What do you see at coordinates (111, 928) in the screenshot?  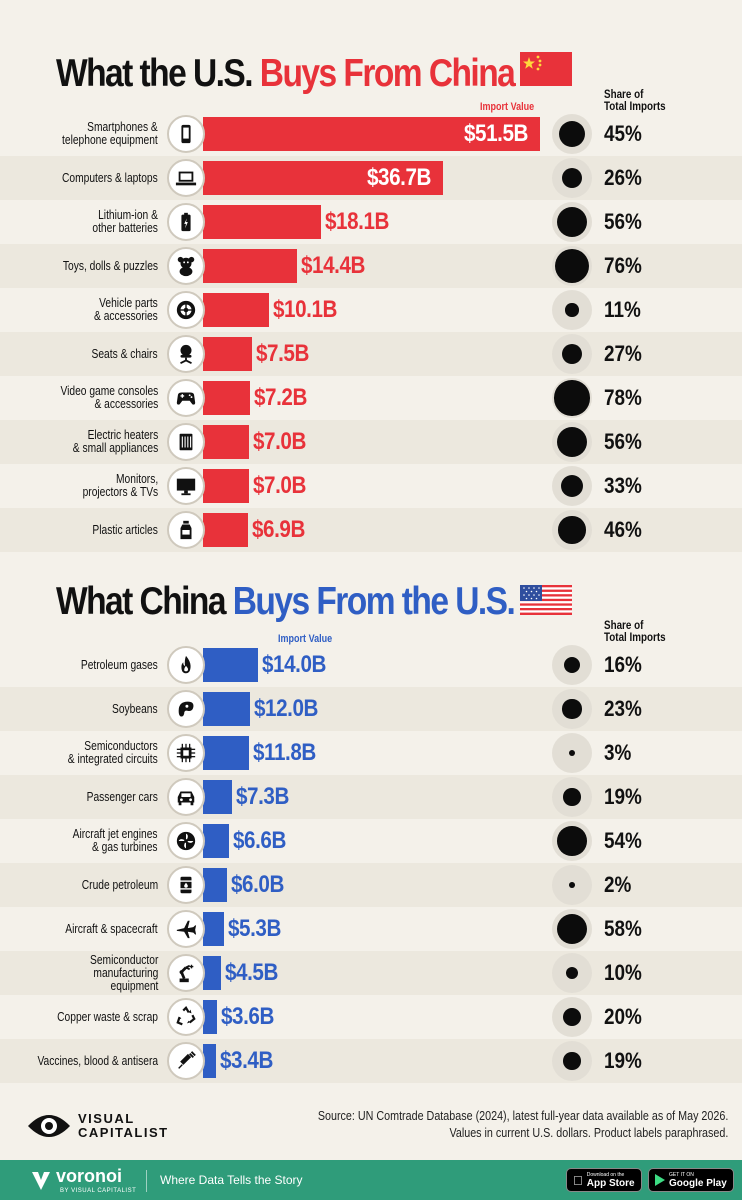 I see `category-label-line: Aircraft & spacecraft` at bounding box center [111, 928].